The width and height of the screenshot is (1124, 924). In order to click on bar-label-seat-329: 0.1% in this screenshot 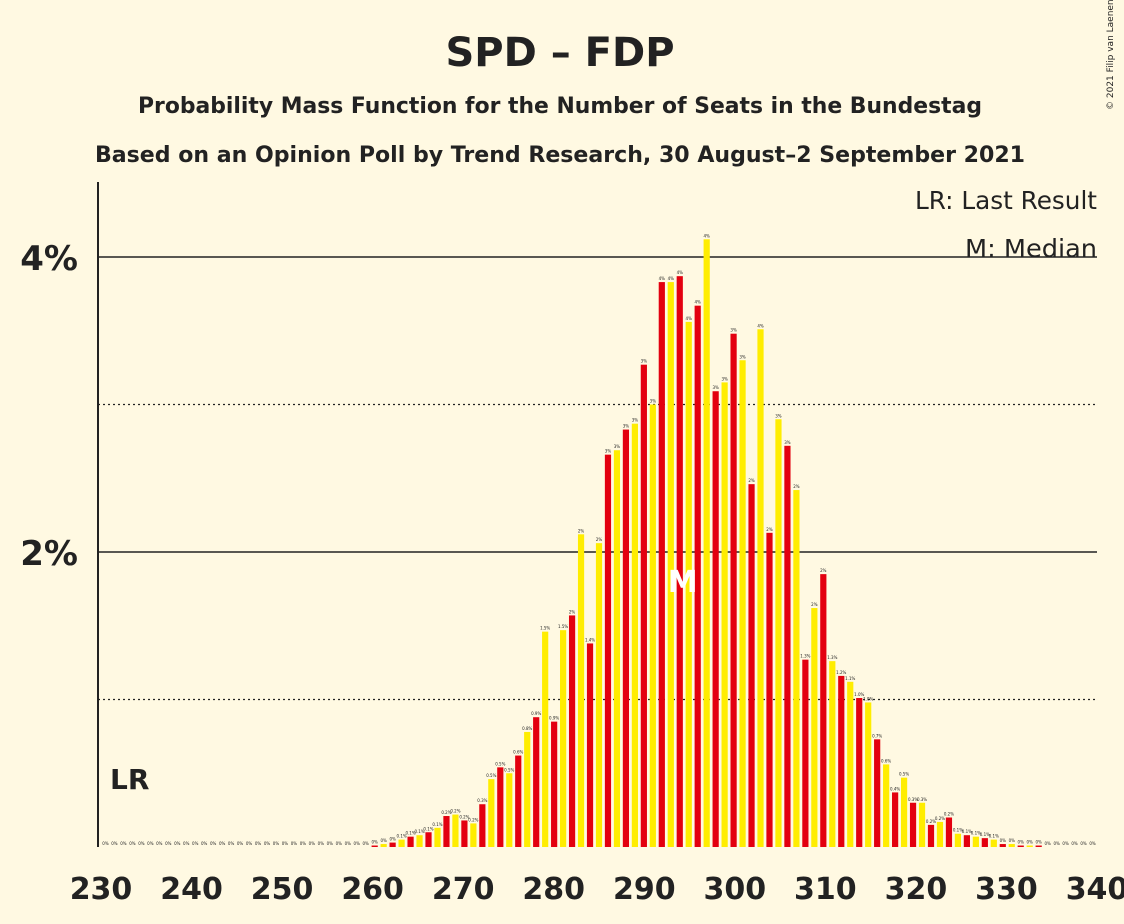, I will do `click(994, 836)`.